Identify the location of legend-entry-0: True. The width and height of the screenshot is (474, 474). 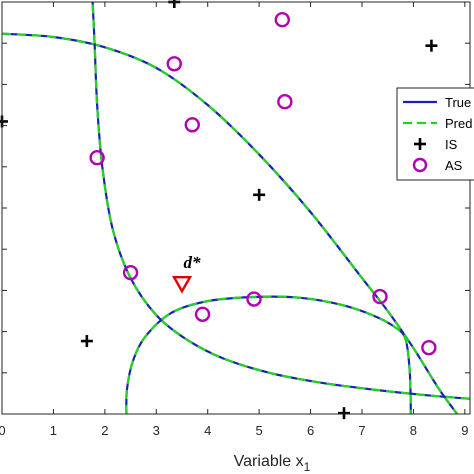
(437, 102).